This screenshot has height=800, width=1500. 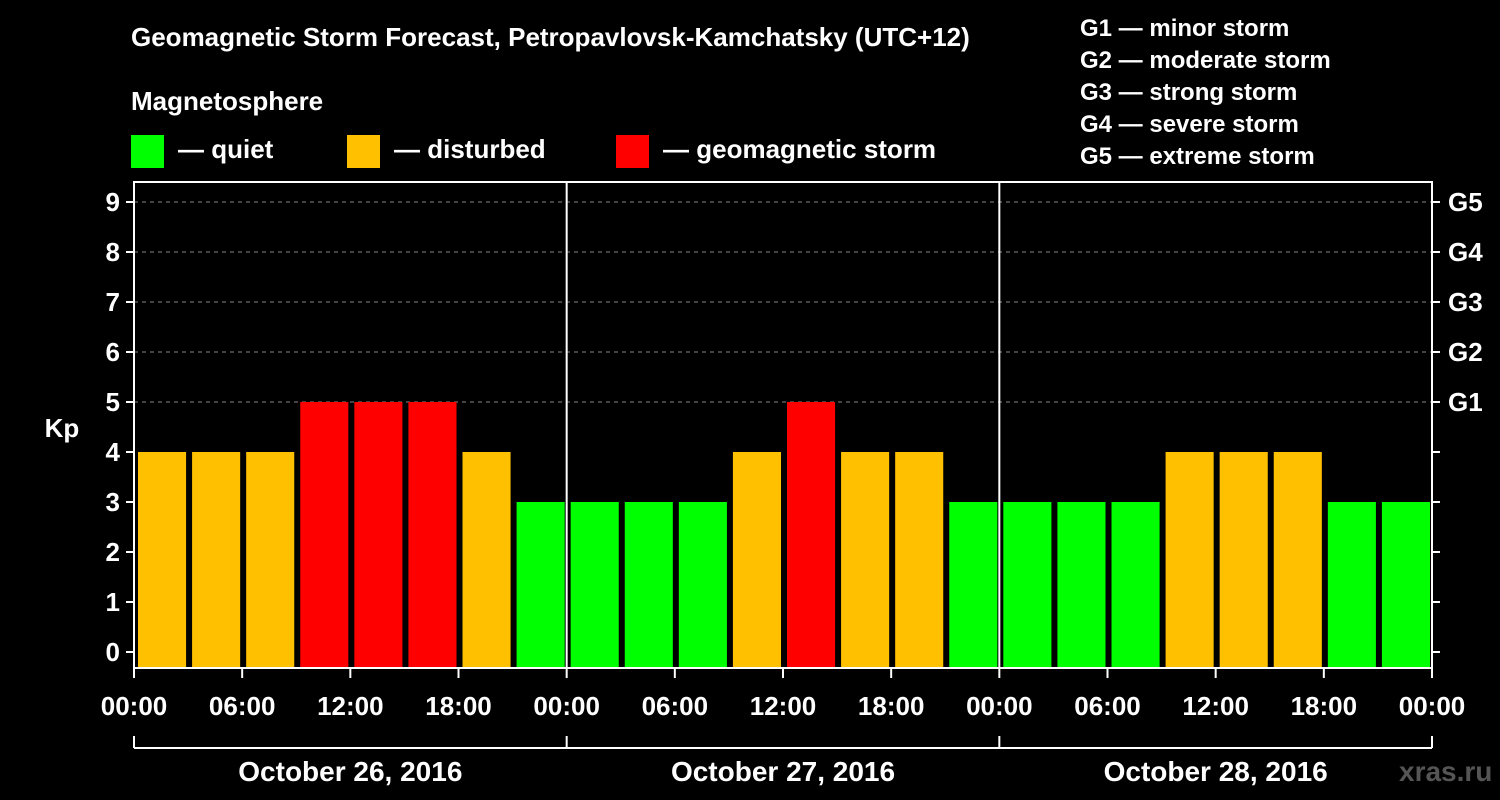 What do you see at coordinates (350, 771) in the screenshot?
I see `day-label-0: October 26, 2016` at bounding box center [350, 771].